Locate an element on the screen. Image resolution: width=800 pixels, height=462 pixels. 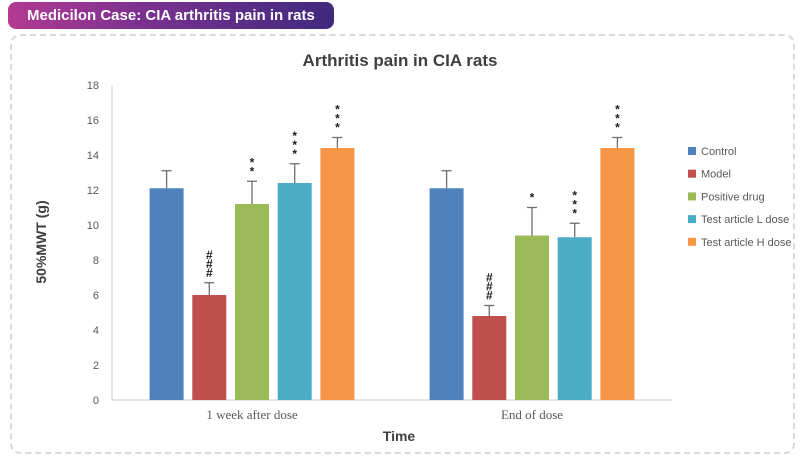
y-tick-label: 10 is located at coordinates (93, 226).